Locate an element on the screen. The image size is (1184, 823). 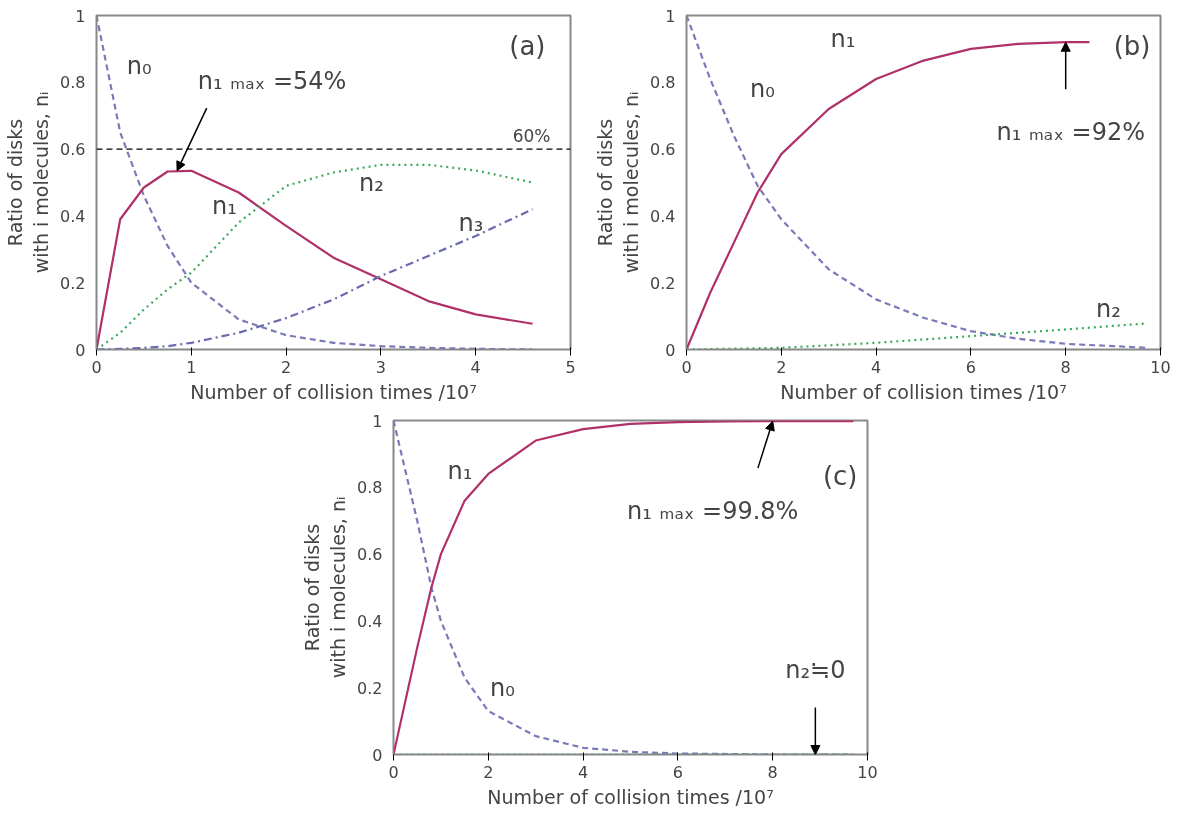
x-tick-label: 3 is located at coordinates (380, 367).